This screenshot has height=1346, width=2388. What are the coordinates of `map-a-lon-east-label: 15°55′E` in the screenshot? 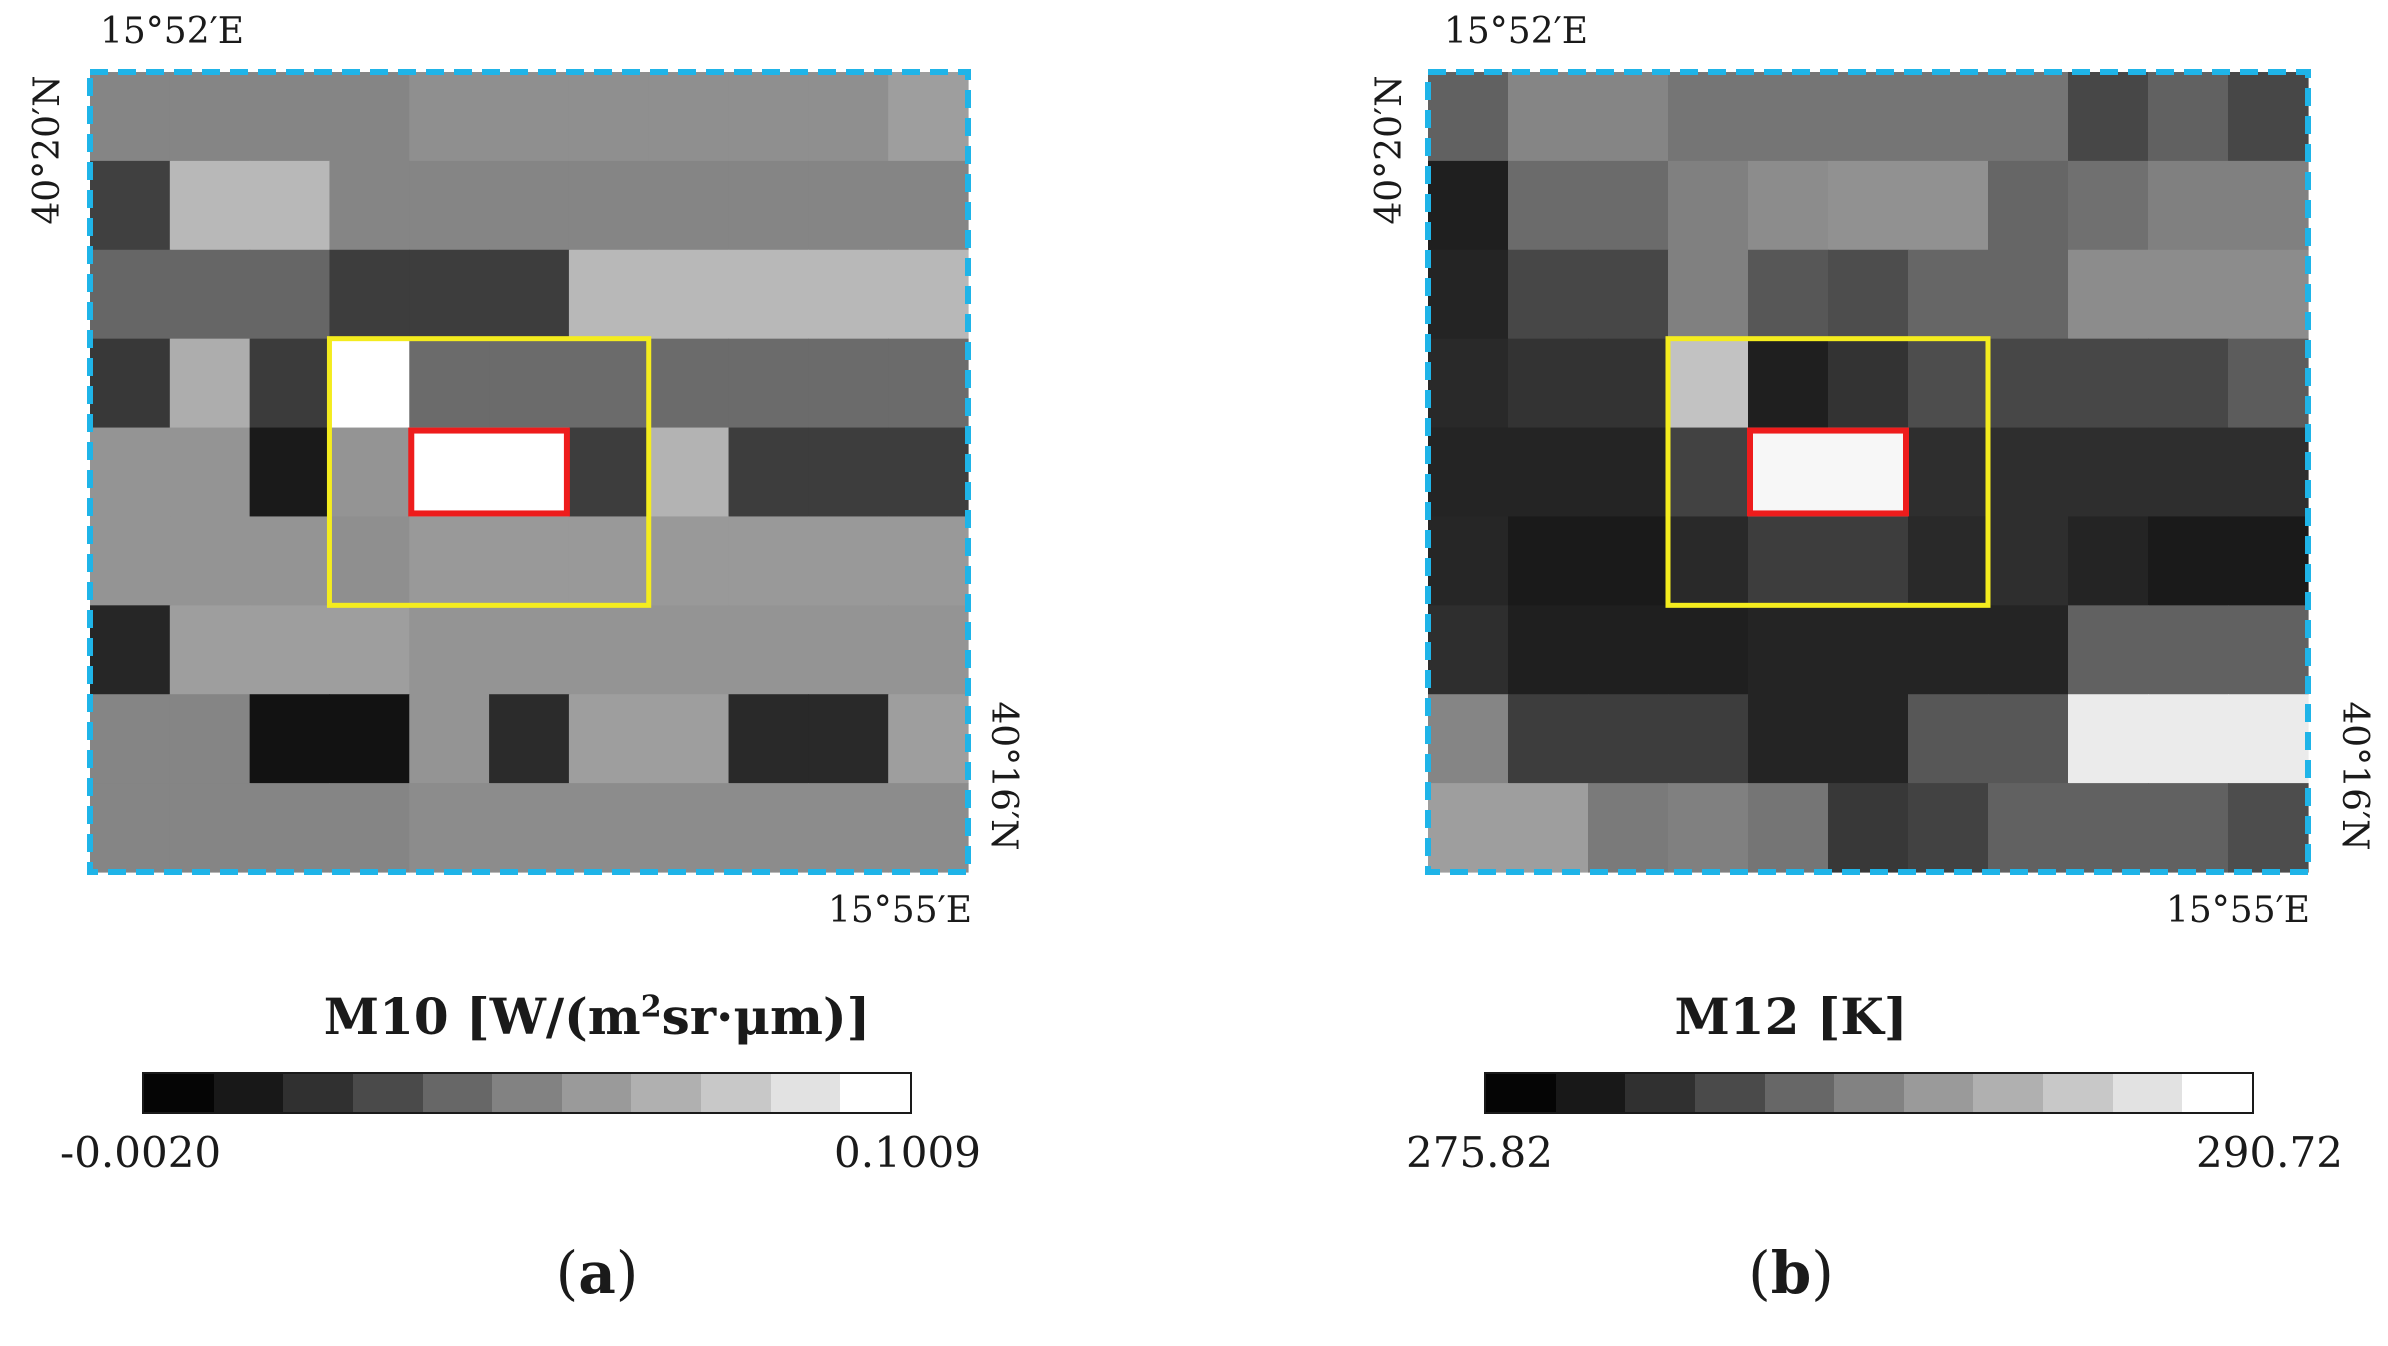 It's located at (900, 910).